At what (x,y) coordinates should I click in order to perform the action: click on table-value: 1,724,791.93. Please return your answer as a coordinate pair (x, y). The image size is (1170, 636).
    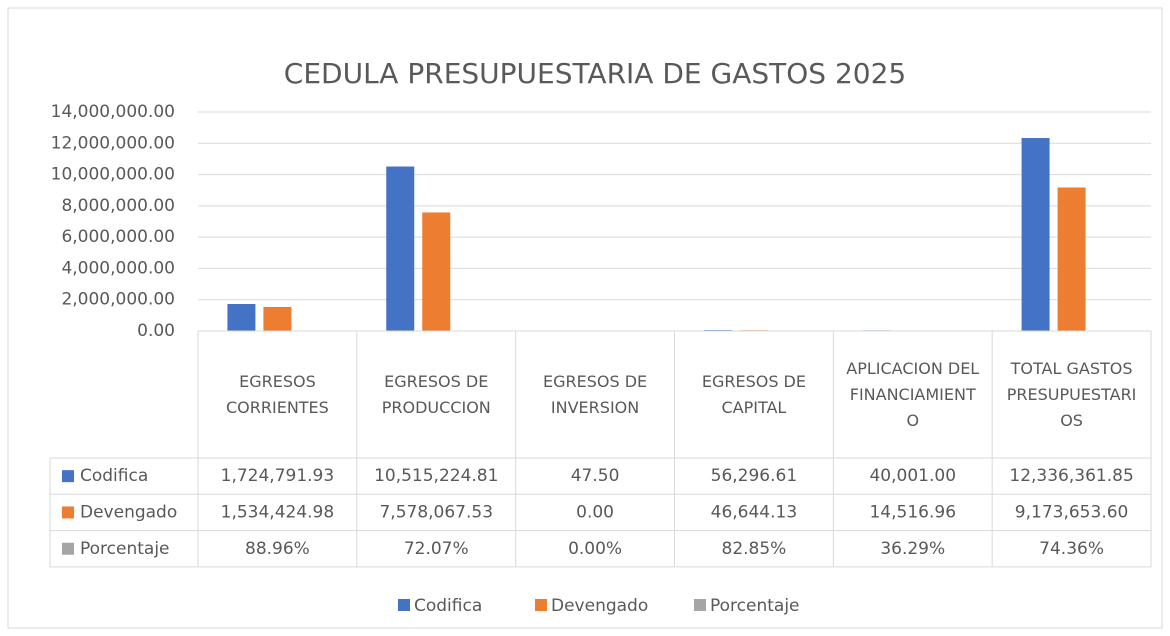
    Looking at the image, I should click on (278, 476).